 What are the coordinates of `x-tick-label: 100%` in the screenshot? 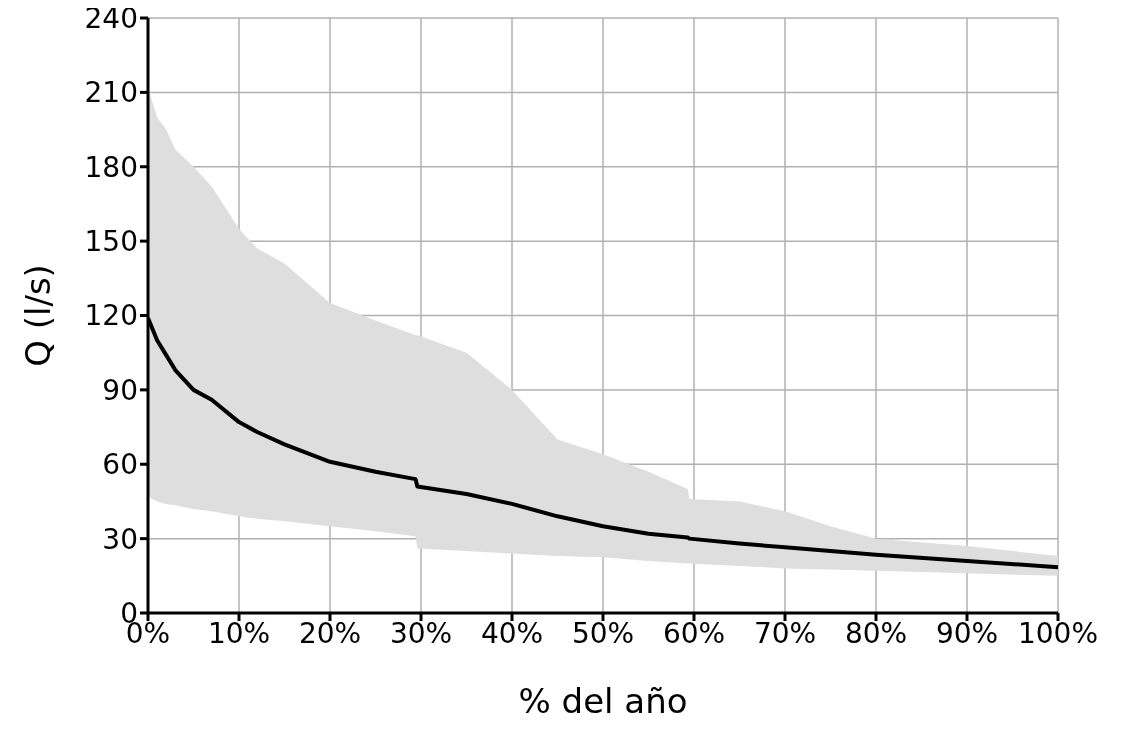 It's located at (1058, 633).